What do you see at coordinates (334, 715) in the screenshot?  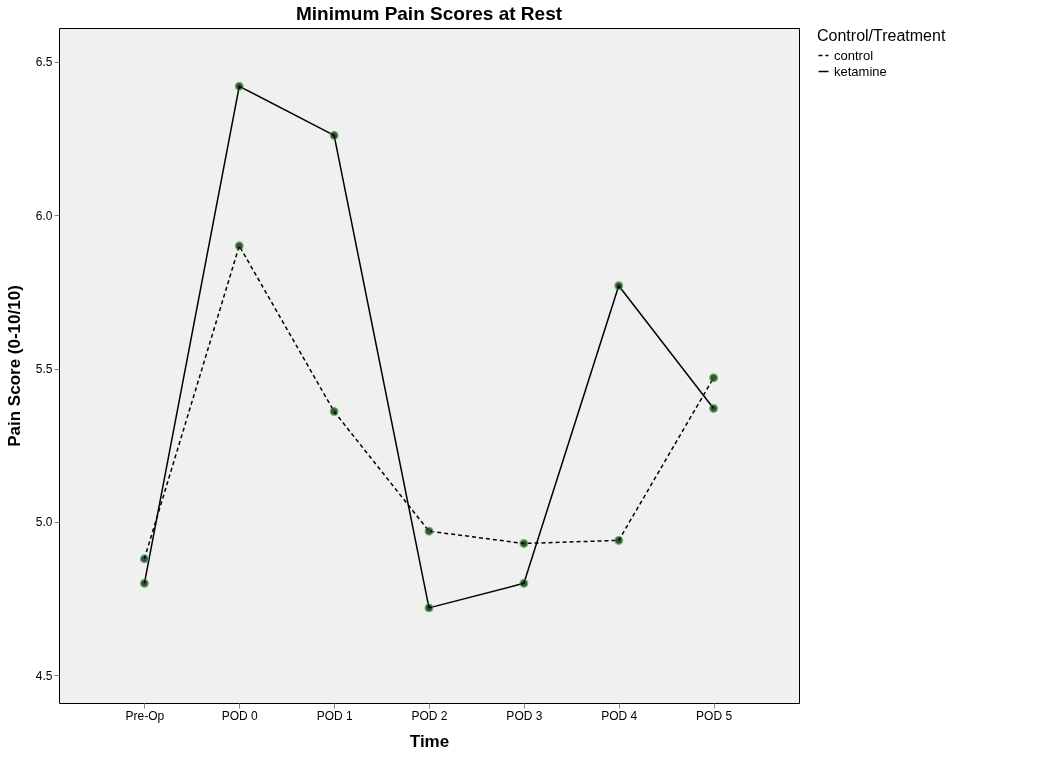 I see `x-tick-label: POD 1` at bounding box center [334, 715].